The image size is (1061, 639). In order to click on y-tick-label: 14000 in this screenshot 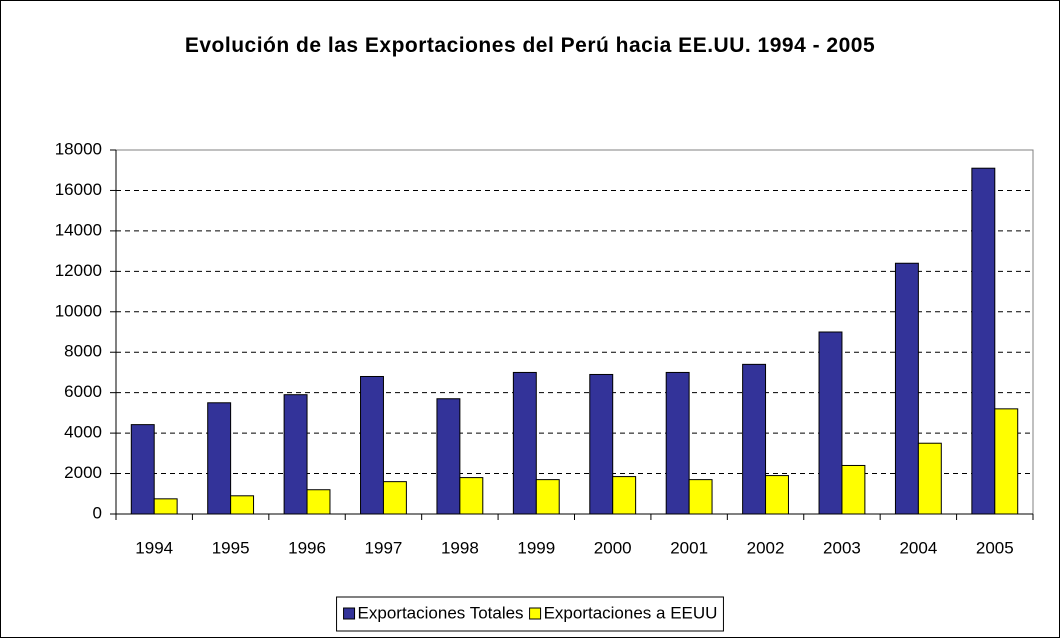, I will do `click(78, 229)`.